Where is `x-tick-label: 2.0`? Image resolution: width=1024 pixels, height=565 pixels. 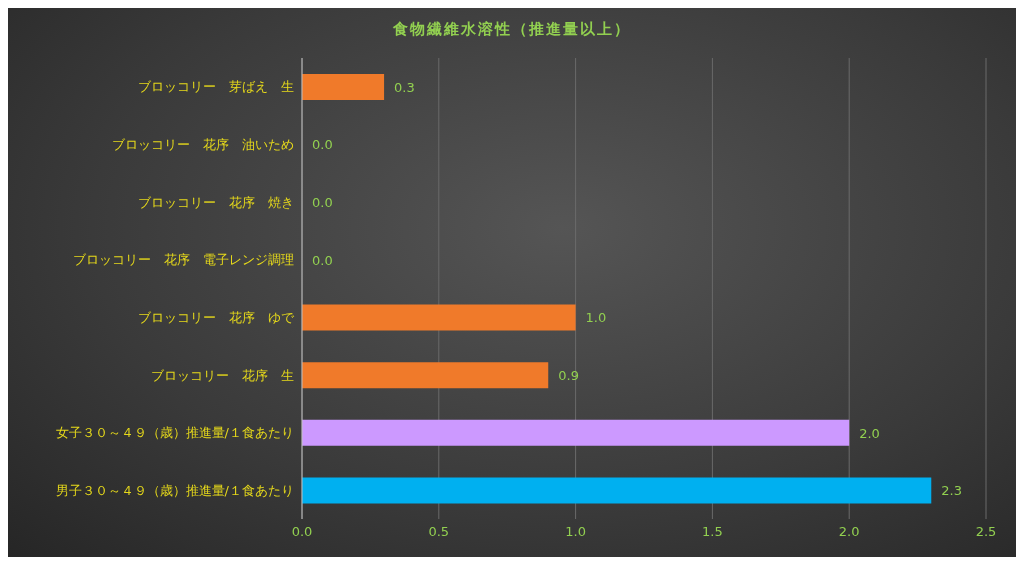 x-tick-label: 2.0 is located at coordinates (849, 532).